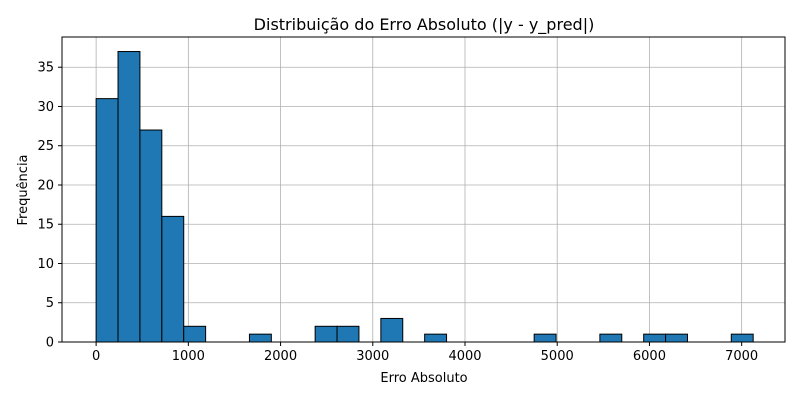  I want to click on y-axis-label: Frequência, so click(23, 189).